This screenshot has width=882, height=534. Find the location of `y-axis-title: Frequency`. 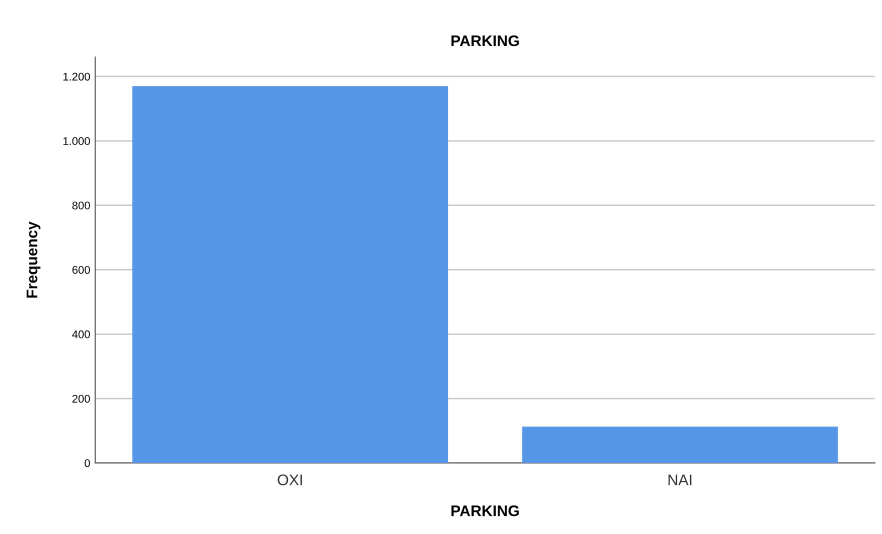

y-axis-title: Frequency is located at coordinates (33, 260).